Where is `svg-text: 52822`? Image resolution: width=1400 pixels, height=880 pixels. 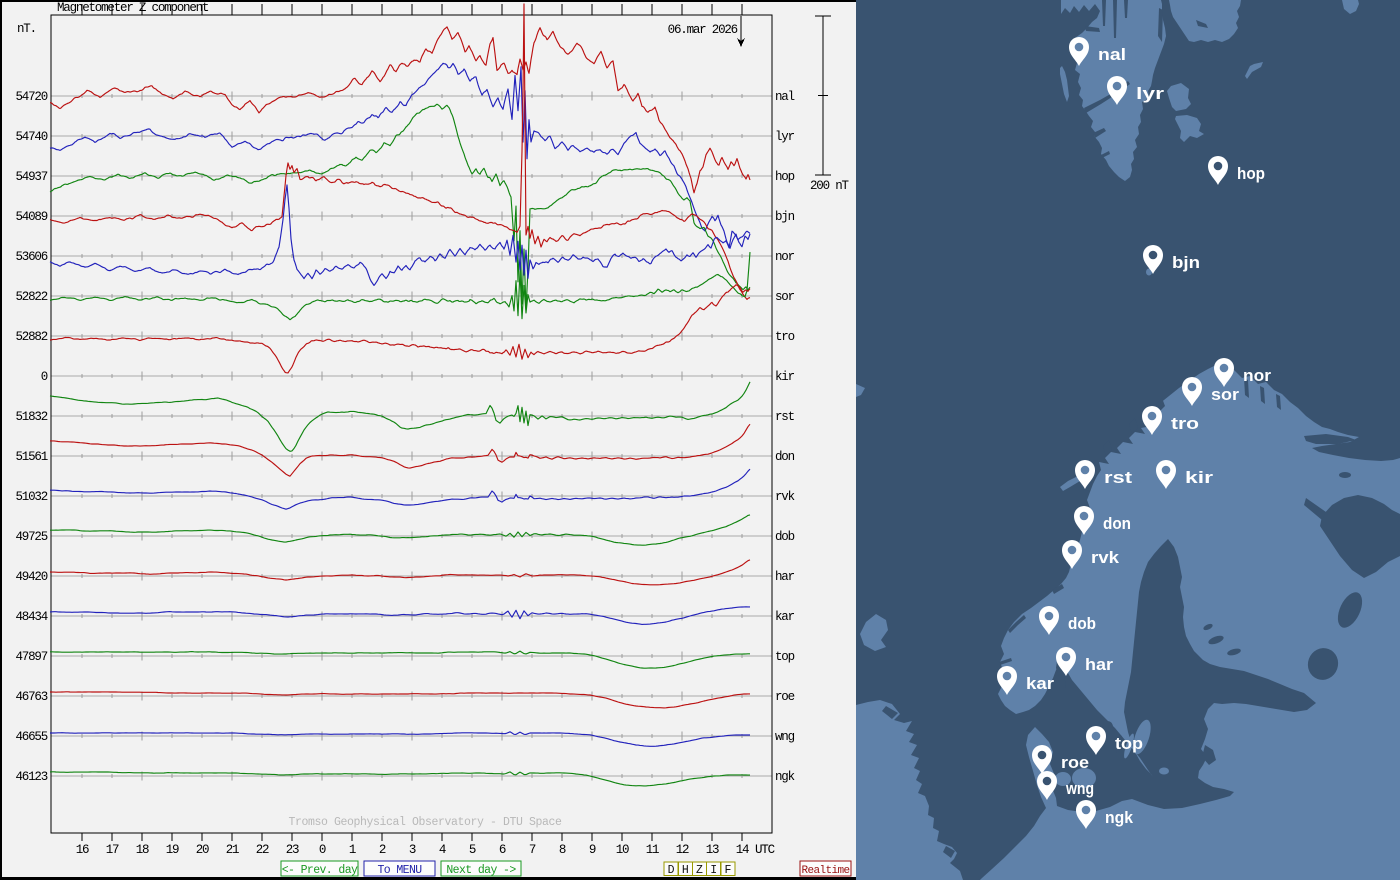 svg-text: 52822 is located at coordinates (31, 297).